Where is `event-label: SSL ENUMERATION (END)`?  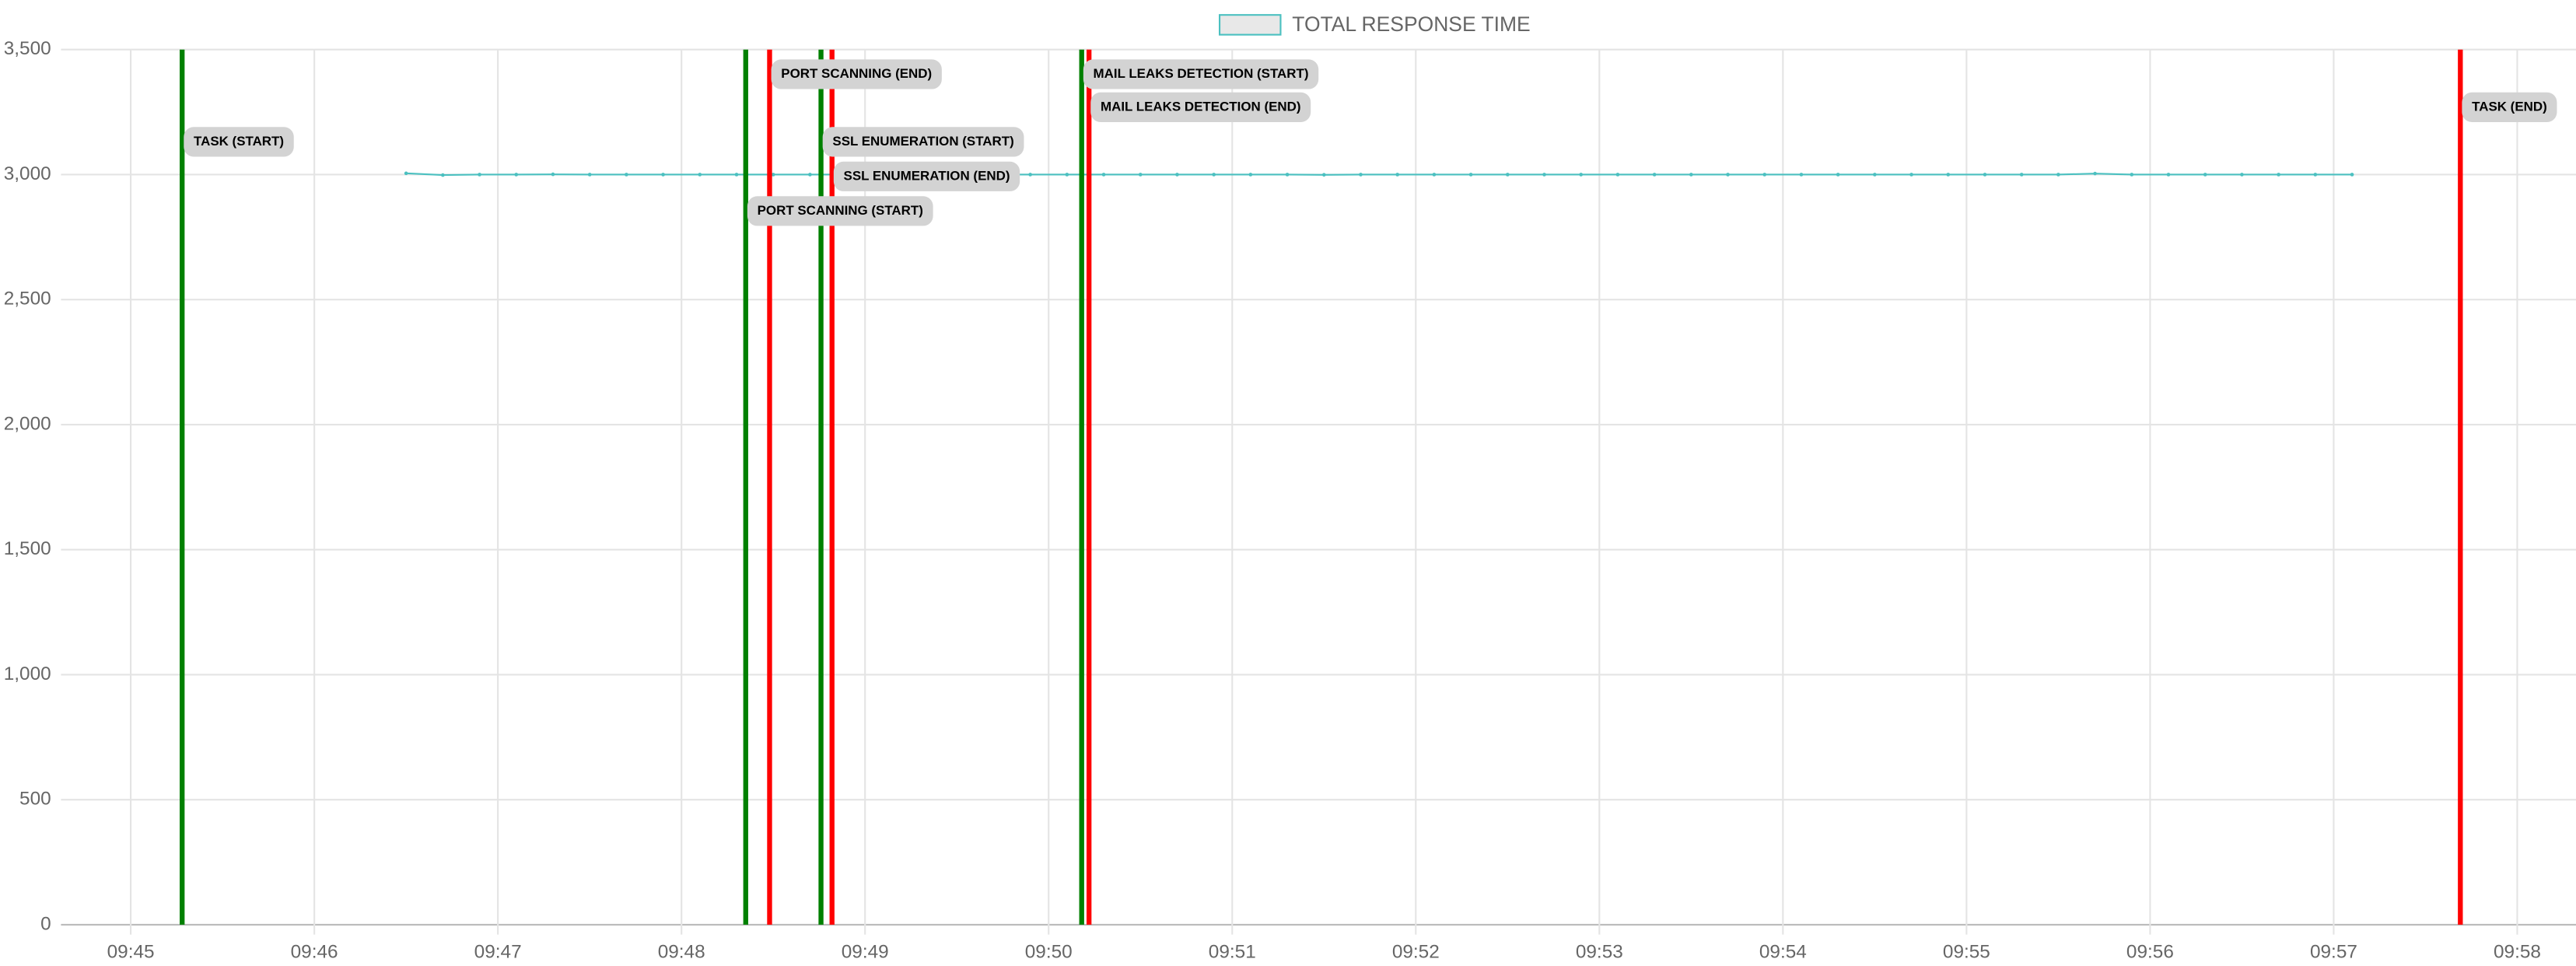 event-label: SSL ENUMERATION (END) is located at coordinates (927, 176).